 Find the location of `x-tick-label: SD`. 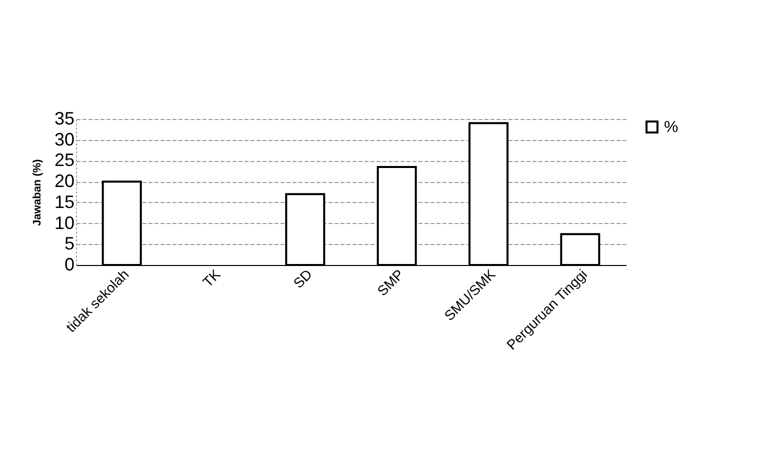

x-tick-label: SD is located at coordinates (303, 279).